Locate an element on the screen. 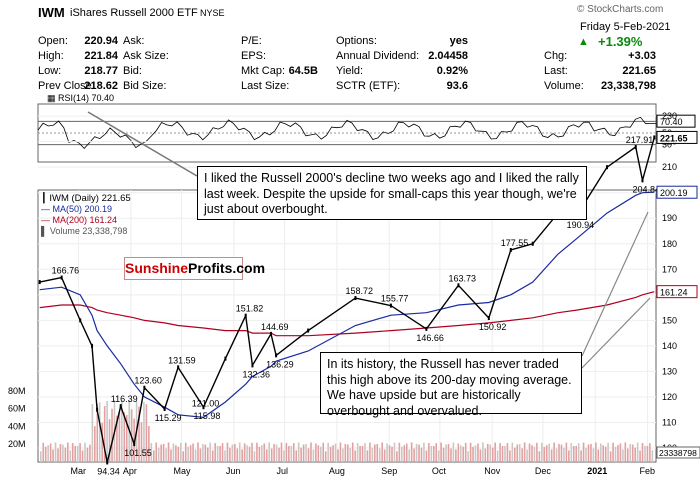 This screenshot has height=494, width=700. x-tick-label: Nov is located at coordinates (492, 471).